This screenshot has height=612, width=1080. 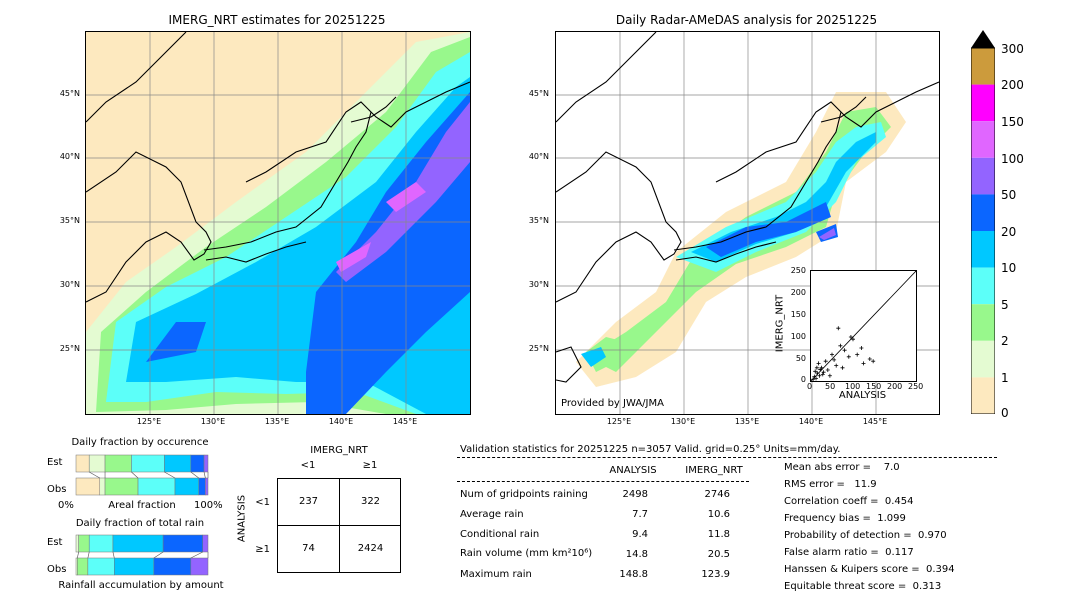 I want to click on contingency-row-lt: <1, so click(x=262, y=502).